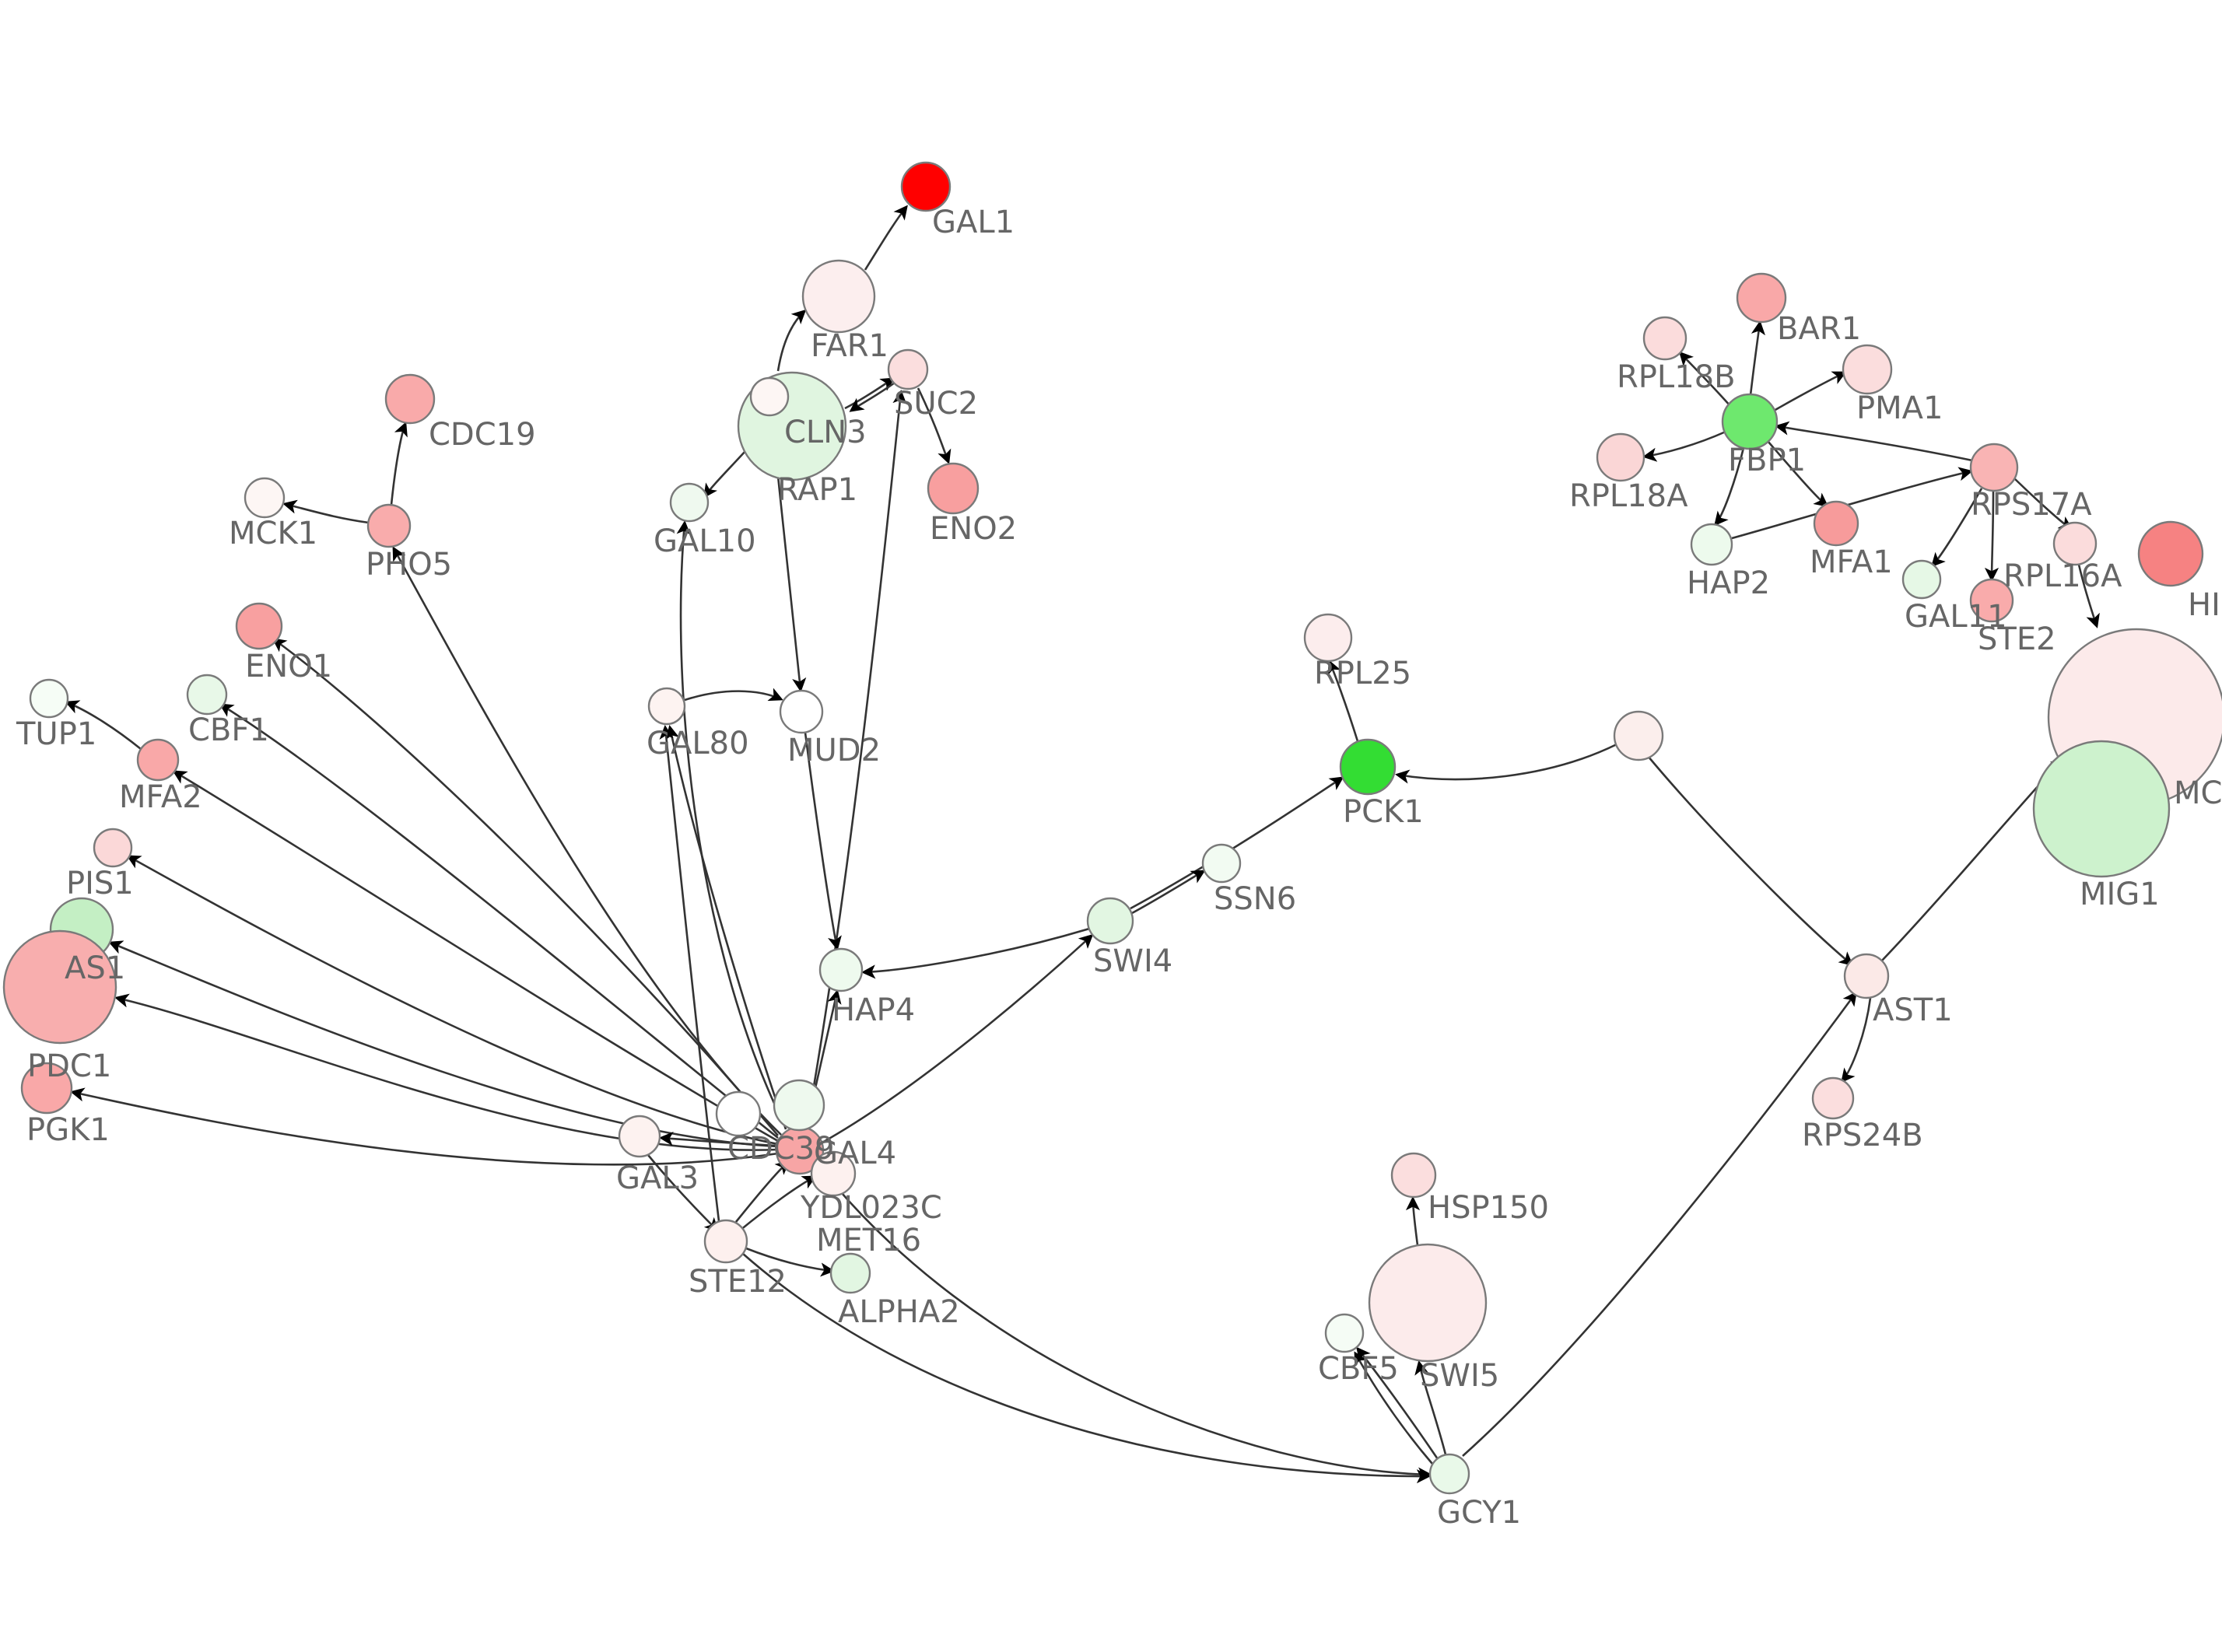  I want to click on graph-node-gal3, so click(639, 1136).